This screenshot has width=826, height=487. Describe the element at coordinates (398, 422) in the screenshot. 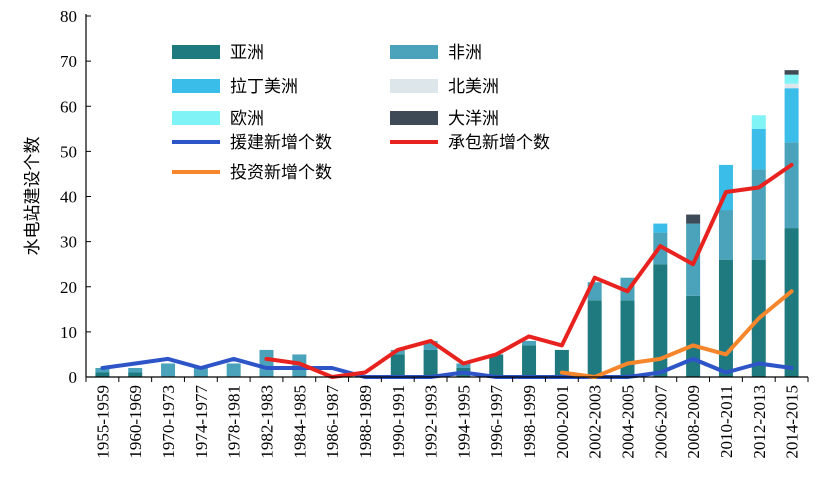

I see `x-tick-label: 1990-1991` at that location.